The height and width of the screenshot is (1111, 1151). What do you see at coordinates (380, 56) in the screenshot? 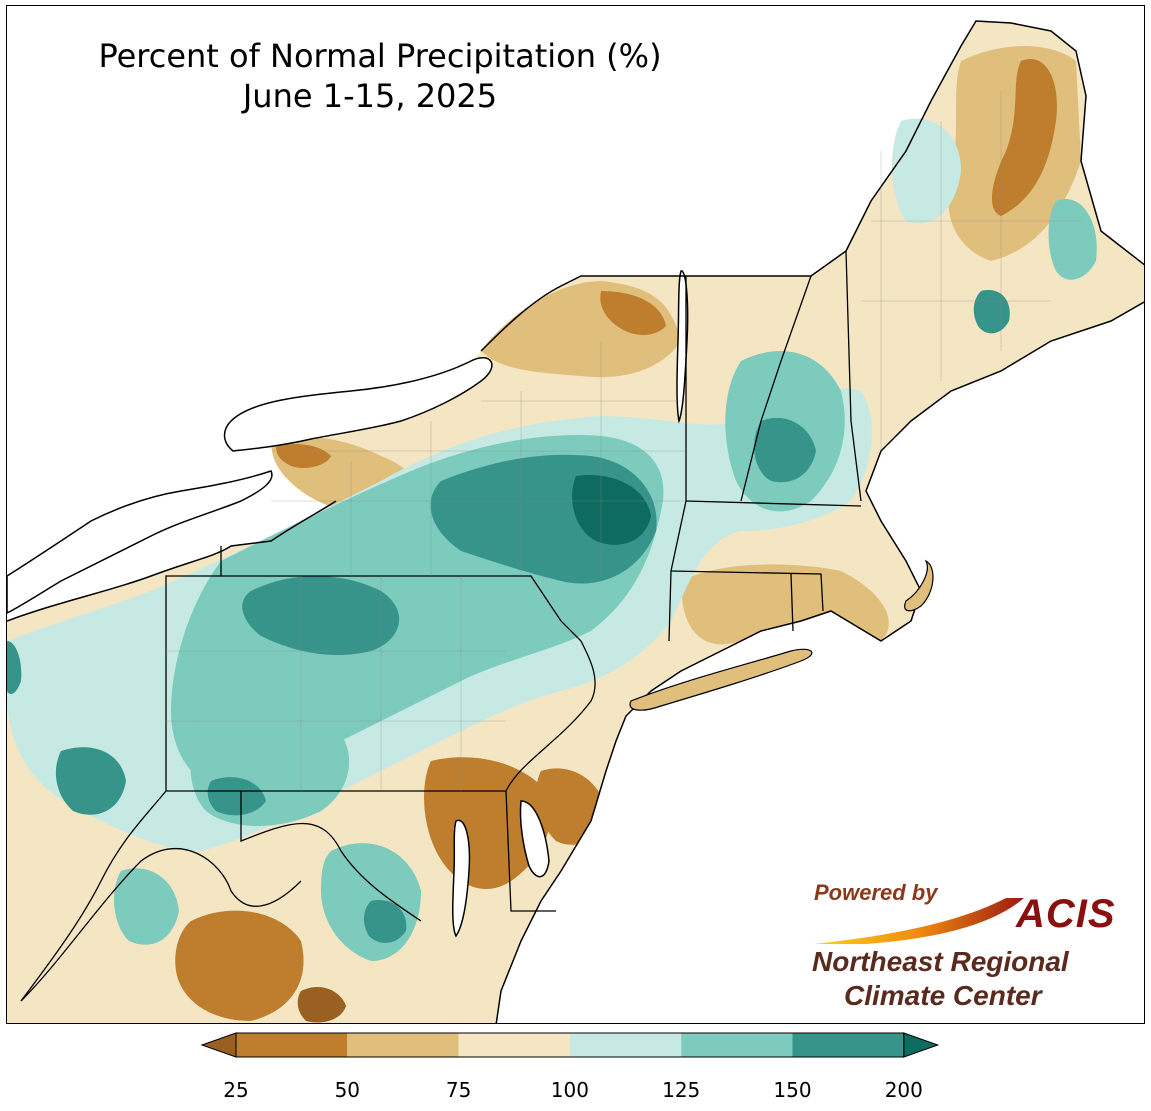
I see `map-title: Percent of Normal Precipitation (%)` at bounding box center [380, 56].